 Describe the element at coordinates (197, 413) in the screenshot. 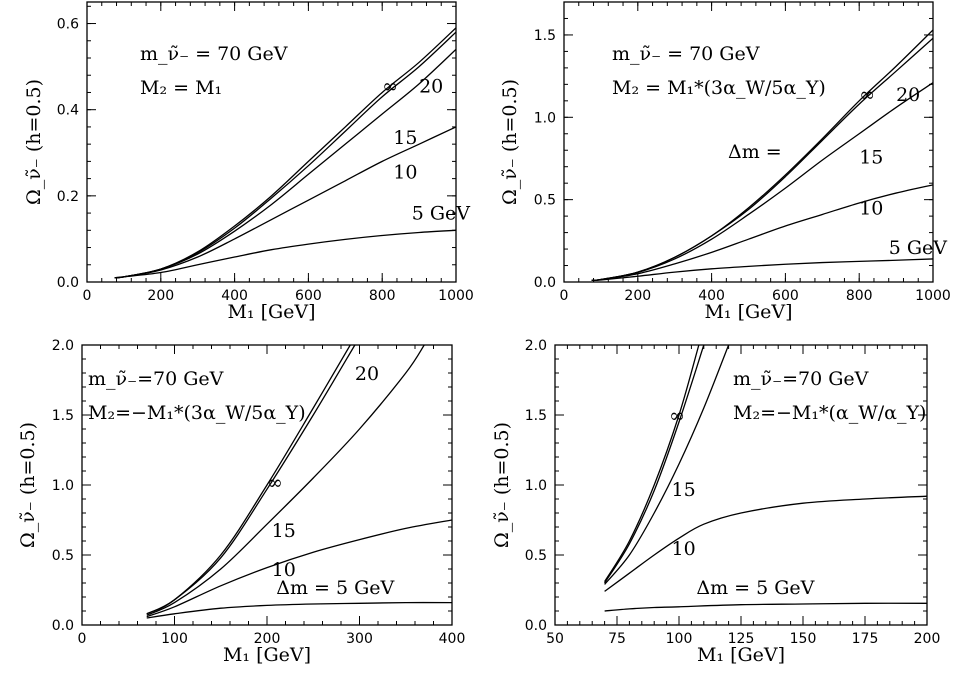

I see `annotation-text: M₂=−M₁*(3α_W/5α_Y)` at that location.